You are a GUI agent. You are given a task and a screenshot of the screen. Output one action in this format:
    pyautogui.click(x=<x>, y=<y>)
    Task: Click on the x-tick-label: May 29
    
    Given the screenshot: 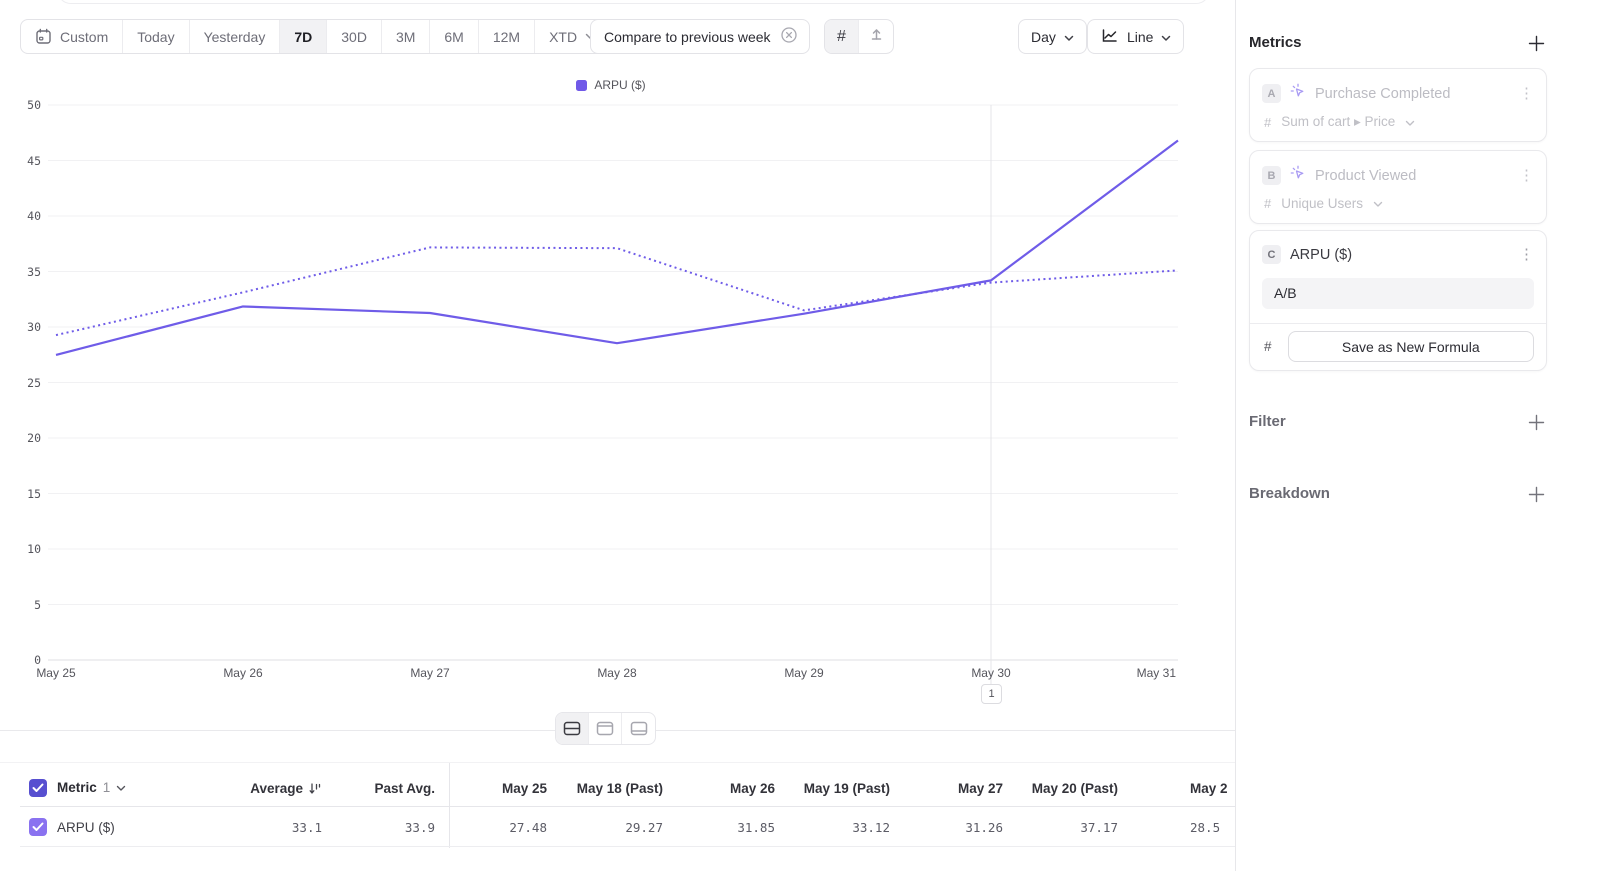 What is the action you would take?
    pyautogui.click(x=804, y=673)
    